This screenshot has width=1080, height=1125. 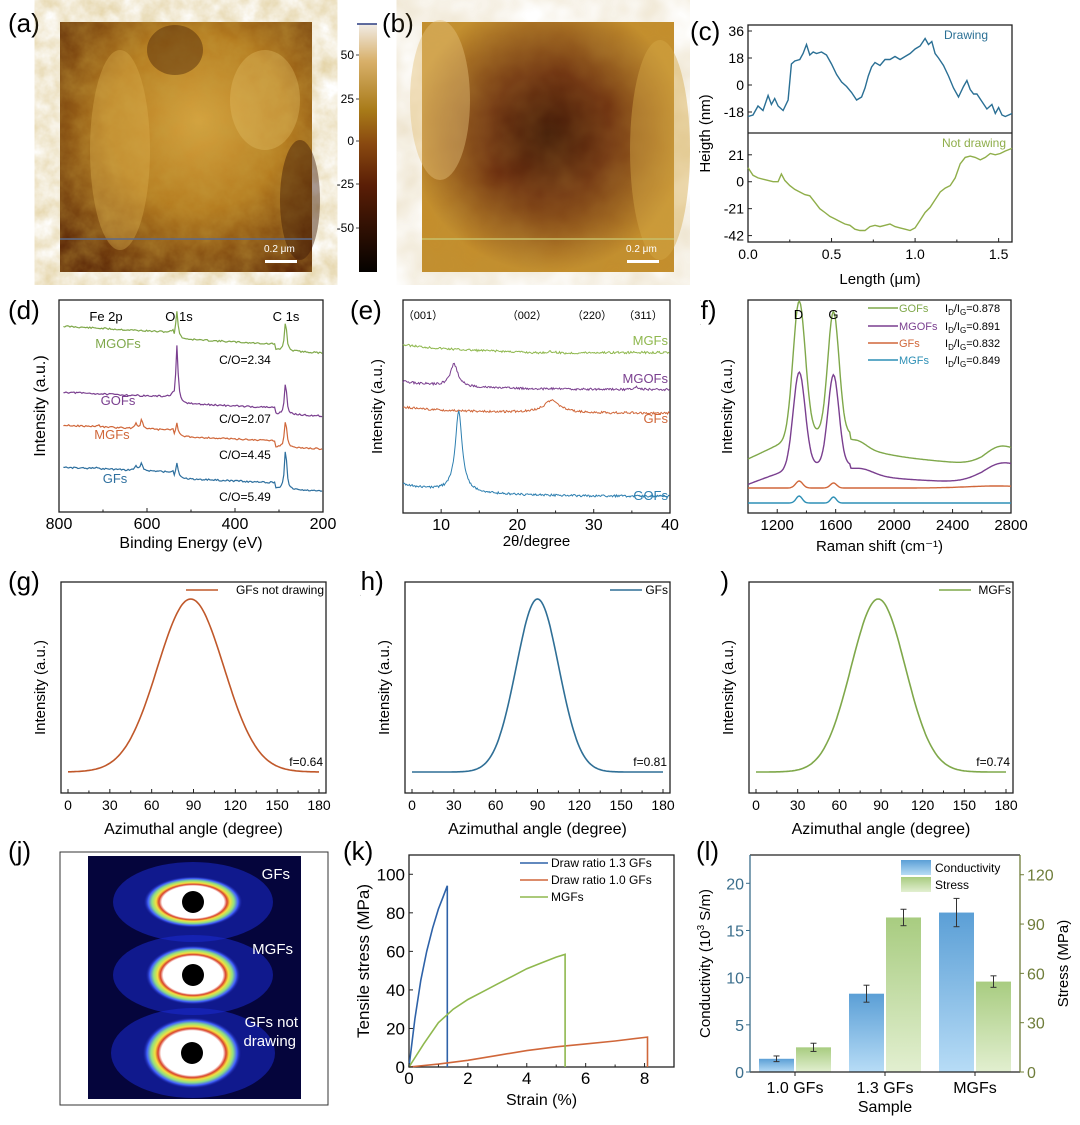 What do you see at coordinates (952, 885) in the screenshot?
I see `legend-label: Stress` at bounding box center [952, 885].